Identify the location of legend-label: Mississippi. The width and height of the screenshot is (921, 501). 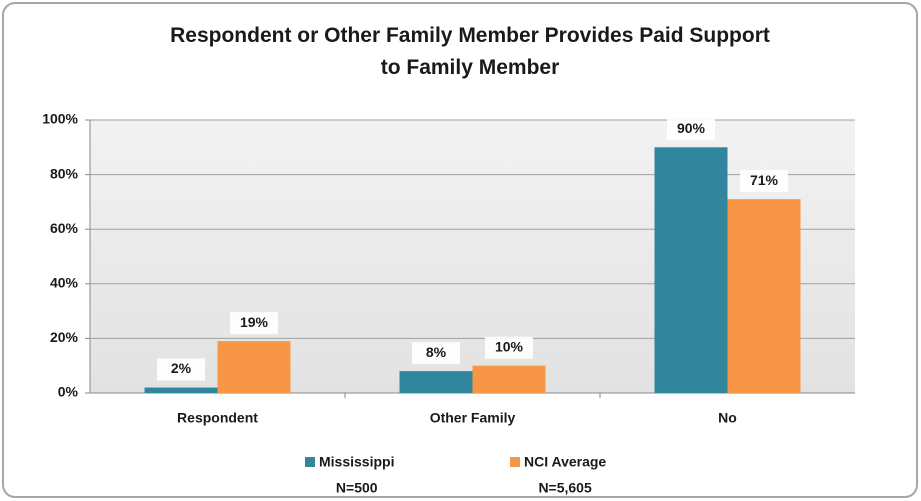
(356, 462).